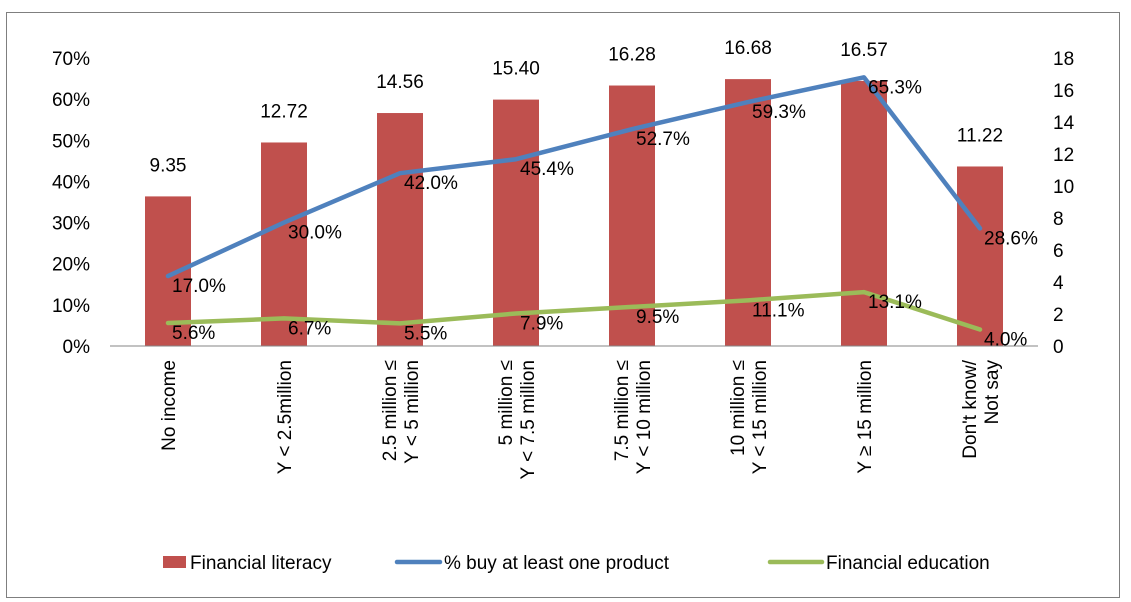 The image size is (1131, 602). I want to click on y-left-tick-label: 50%, so click(71, 141).